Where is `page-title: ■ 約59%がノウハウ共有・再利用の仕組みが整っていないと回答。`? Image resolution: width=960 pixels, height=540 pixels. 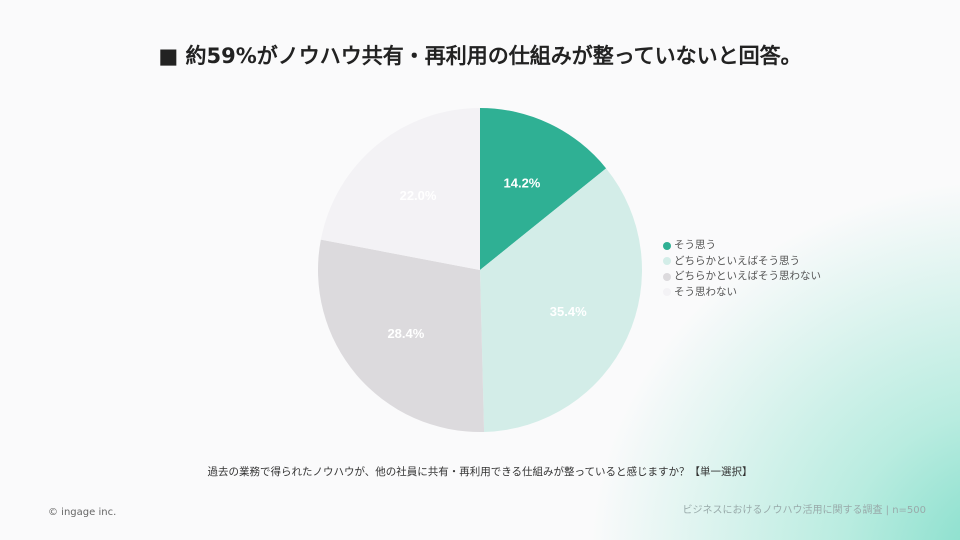
page-title: ■ 約59%がノウハウ共有・再利用の仕組みが整っていないと回答。 is located at coordinates (480, 56).